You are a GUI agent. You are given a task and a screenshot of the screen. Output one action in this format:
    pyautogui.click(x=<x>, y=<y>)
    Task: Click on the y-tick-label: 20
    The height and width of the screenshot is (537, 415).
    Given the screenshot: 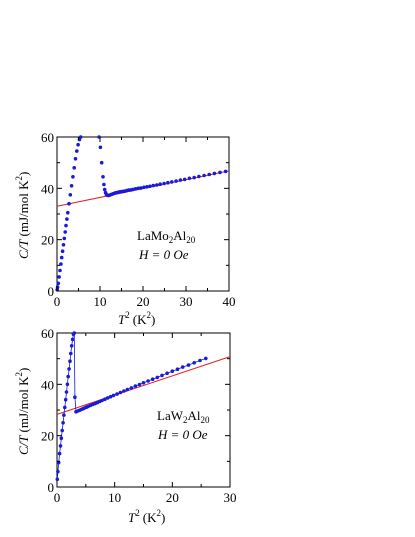 What is the action you would take?
    pyautogui.click(x=47, y=240)
    